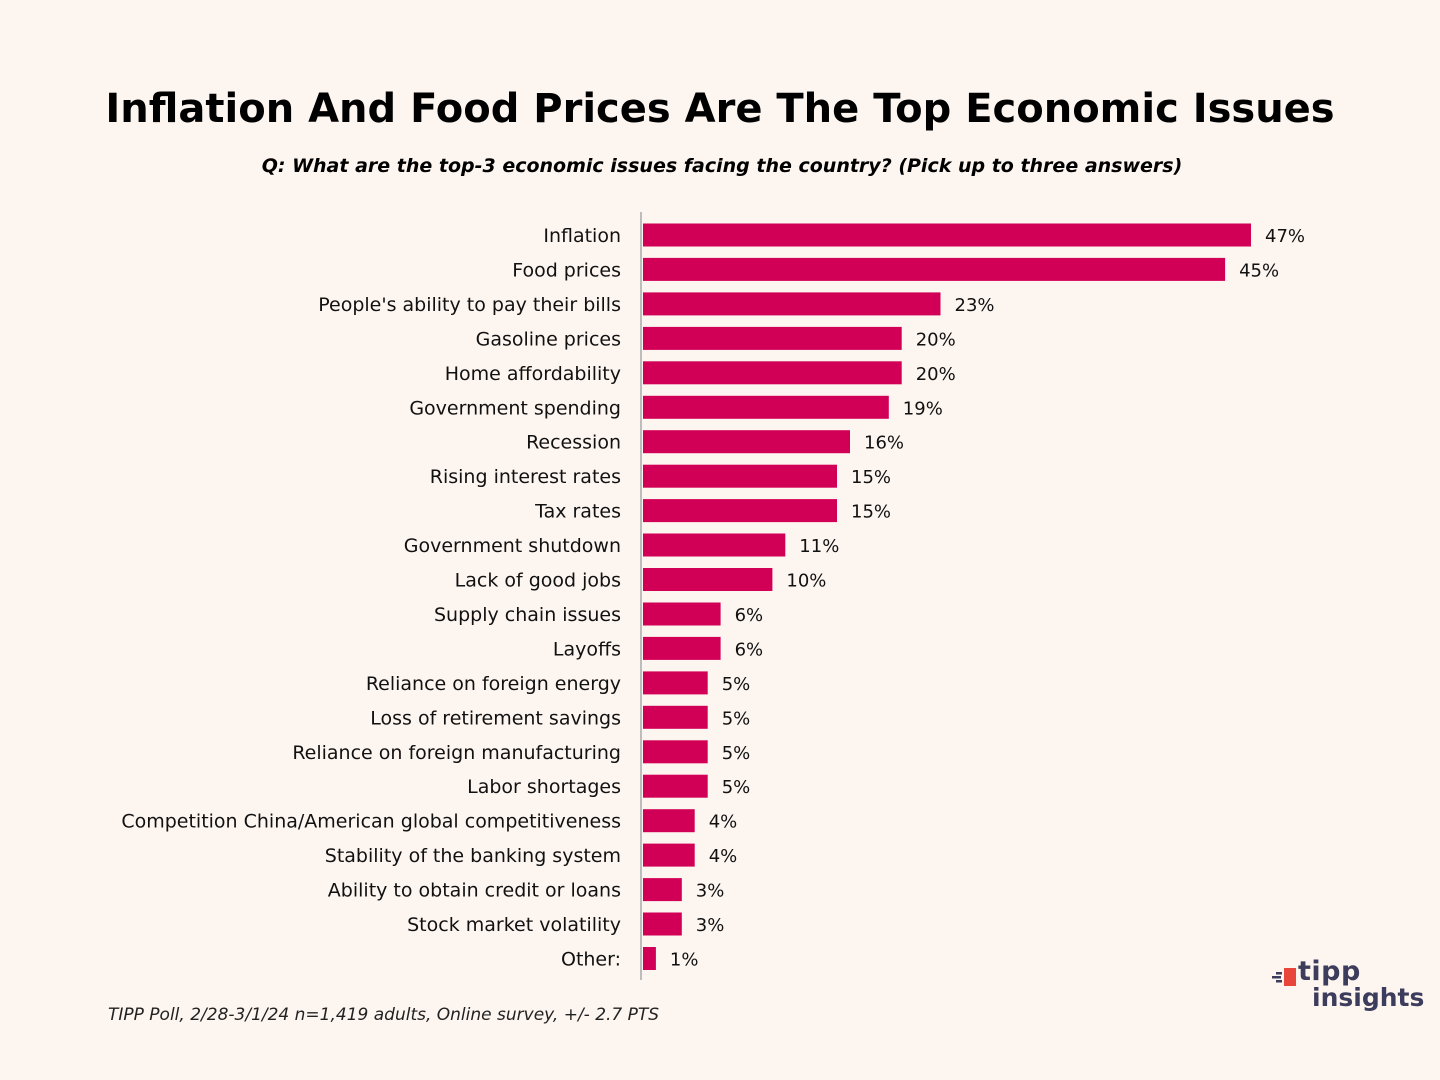 The height and width of the screenshot is (1080, 1440). What do you see at coordinates (975, 305) in the screenshot?
I see `value-label: 23%` at bounding box center [975, 305].